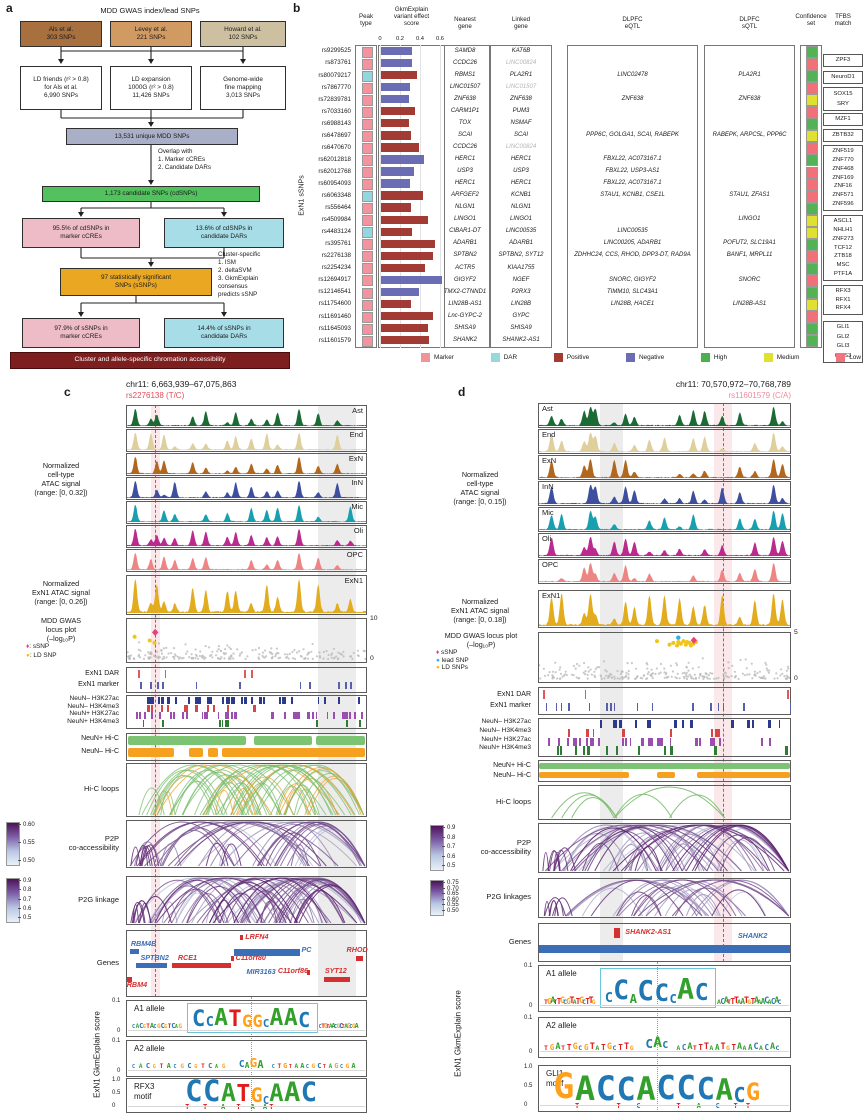 The height and width of the screenshot is (1114, 865). What do you see at coordinates (843, 274) in the screenshot?
I see `tfbs-label: PTF1A` at bounding box center [843, 274].